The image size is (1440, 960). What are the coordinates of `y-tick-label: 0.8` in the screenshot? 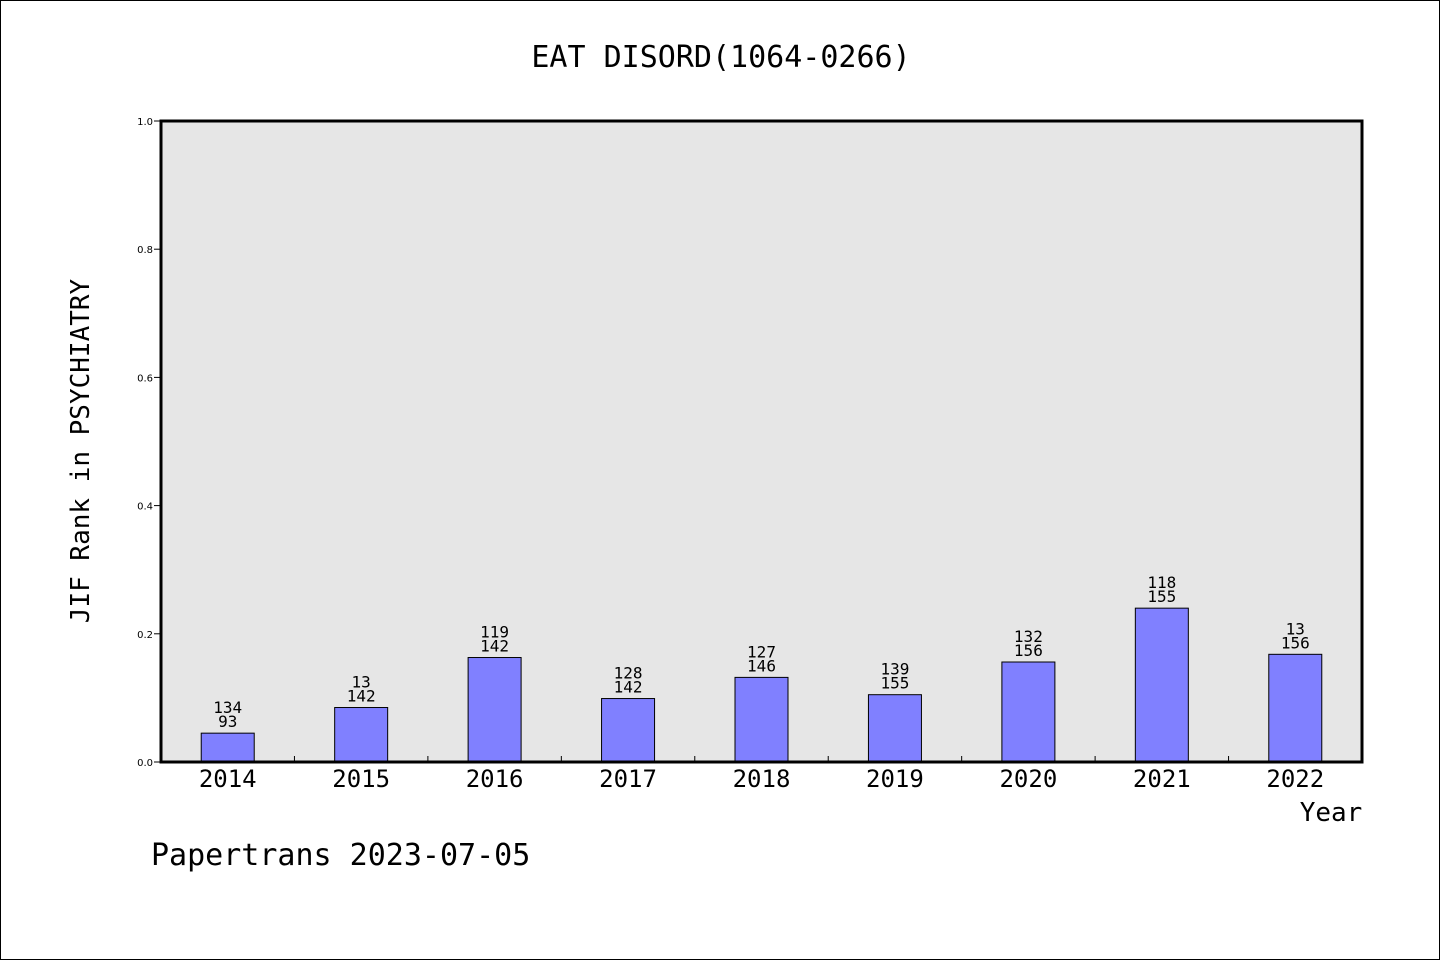 It's located at (145, 250).